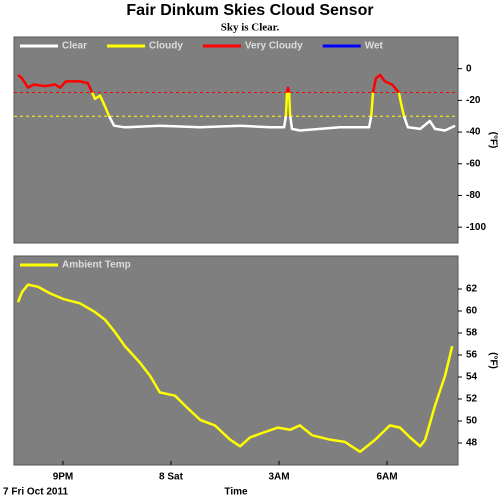 The width and height of the screenshot is (500, 500). What do you see at coordinates (236, 492) in the screenshot?
I see `x-axis-label: Time` at bounding box center [236, 492].